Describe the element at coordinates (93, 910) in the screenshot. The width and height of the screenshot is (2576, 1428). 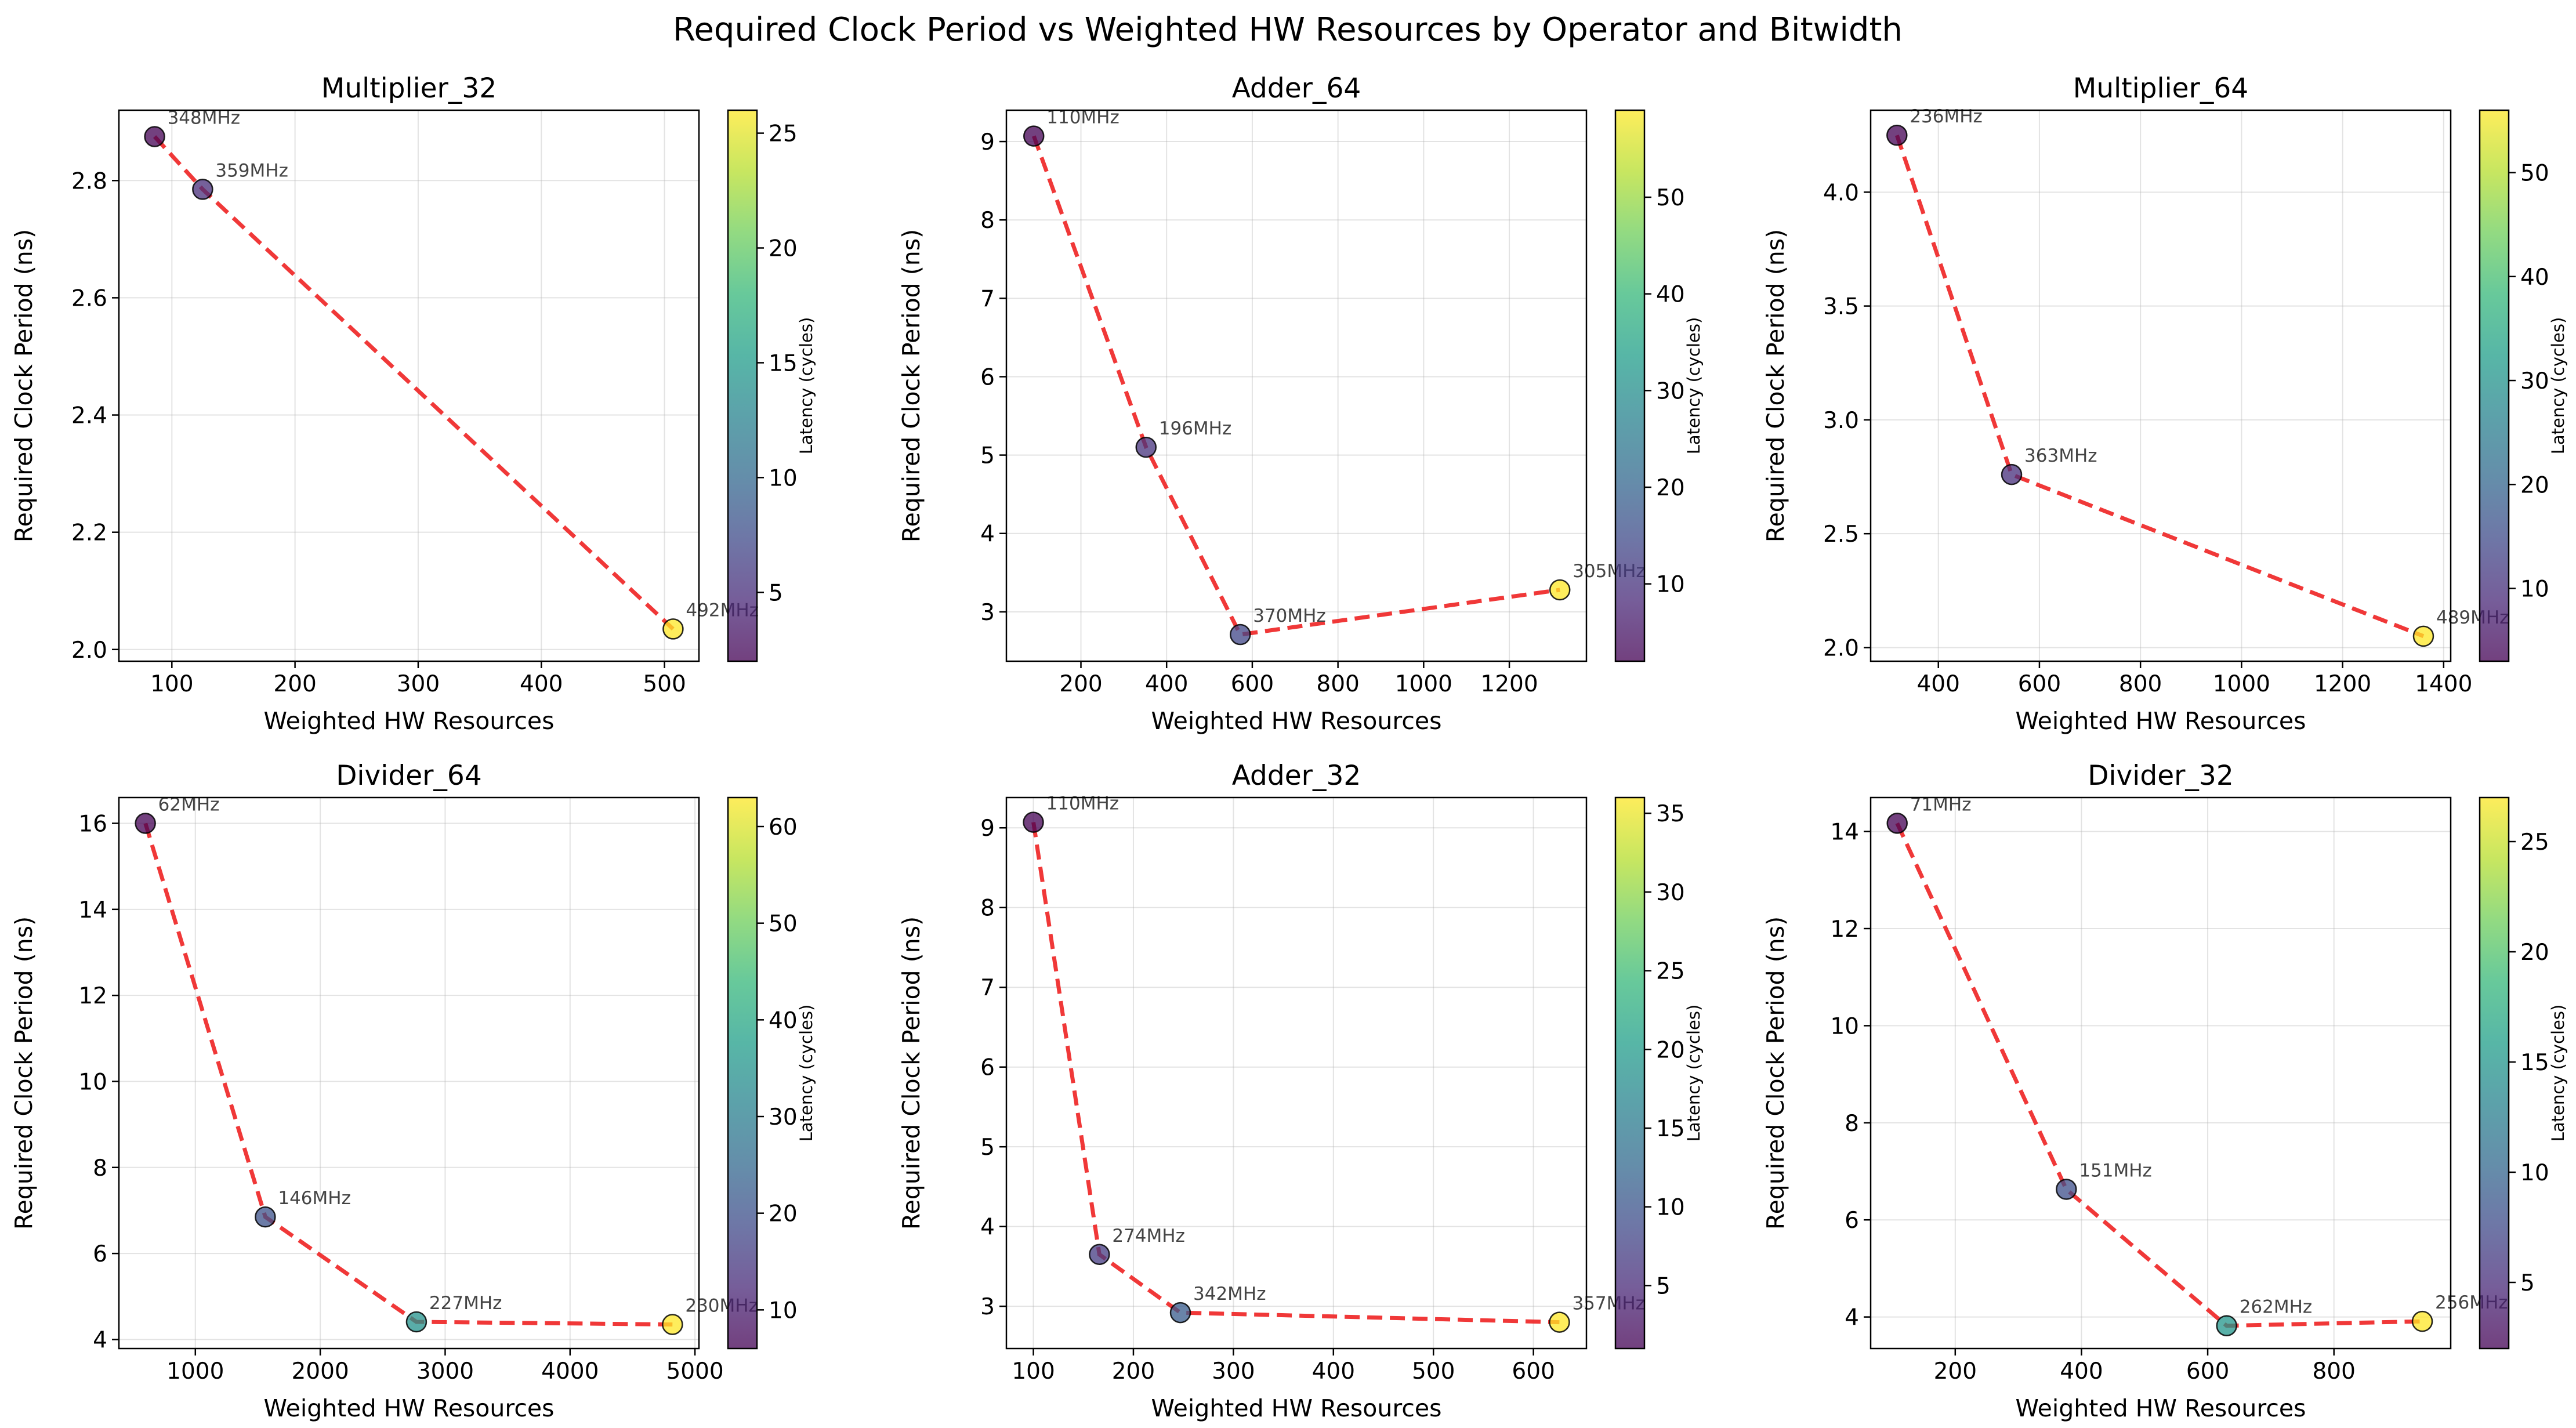
I see `y-tick-label: 14` at that location.